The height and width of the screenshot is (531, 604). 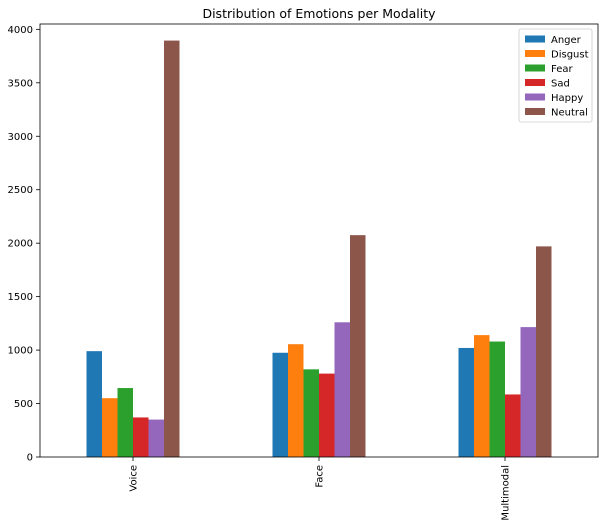 I want to click on y-tick-label: 1000, so click(x=20, y=351).